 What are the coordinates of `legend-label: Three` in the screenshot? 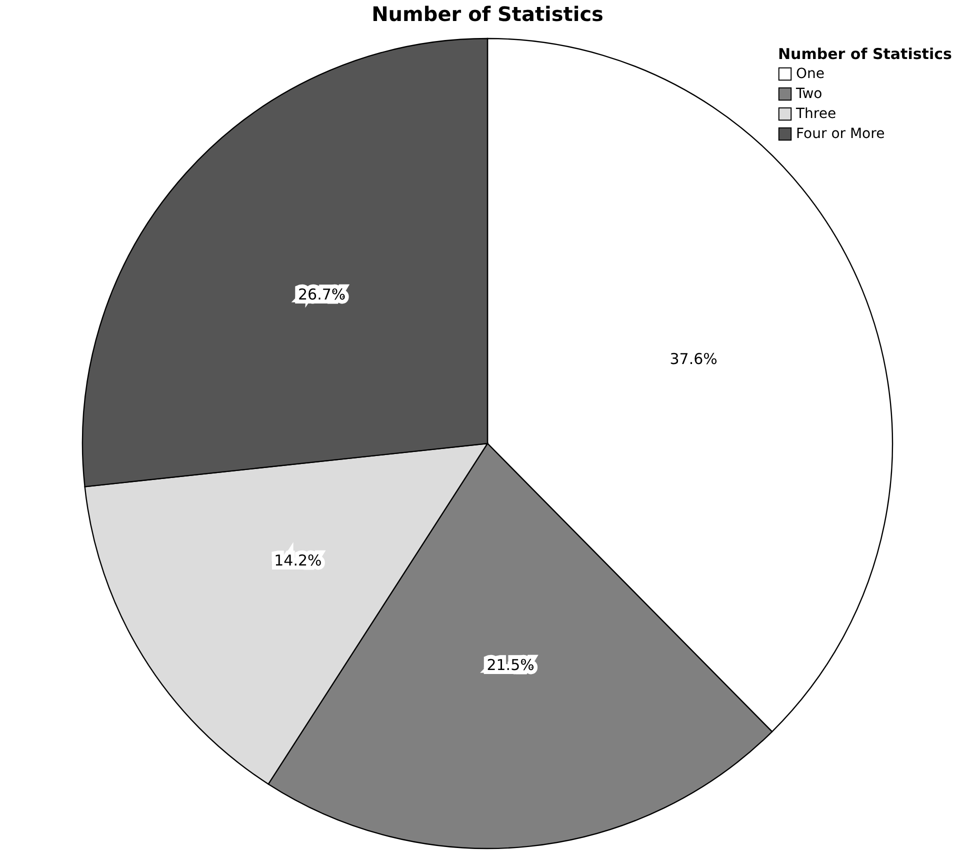 It's located at (815, 114).